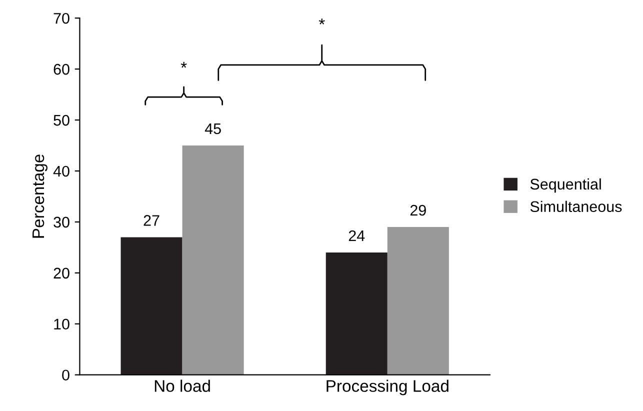 This screenshot has height=411, width=643. I want to click on x-tick-label: No load, so click(182, 386).